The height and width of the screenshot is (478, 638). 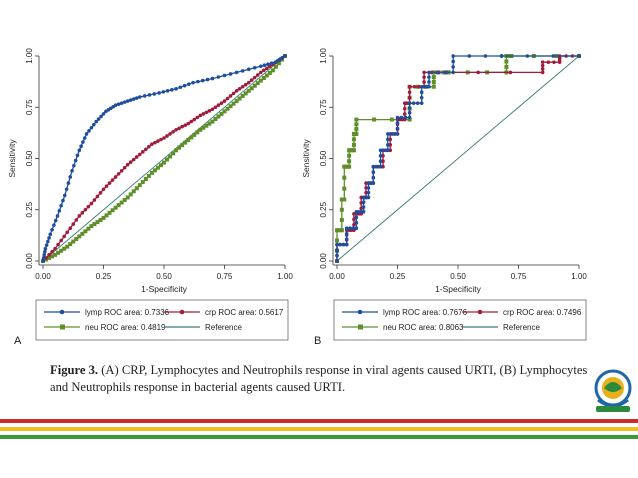 What do you see at coordinates (460, 320) in the screenshot?
I see `legend-box` at bounding box center [460, 320].